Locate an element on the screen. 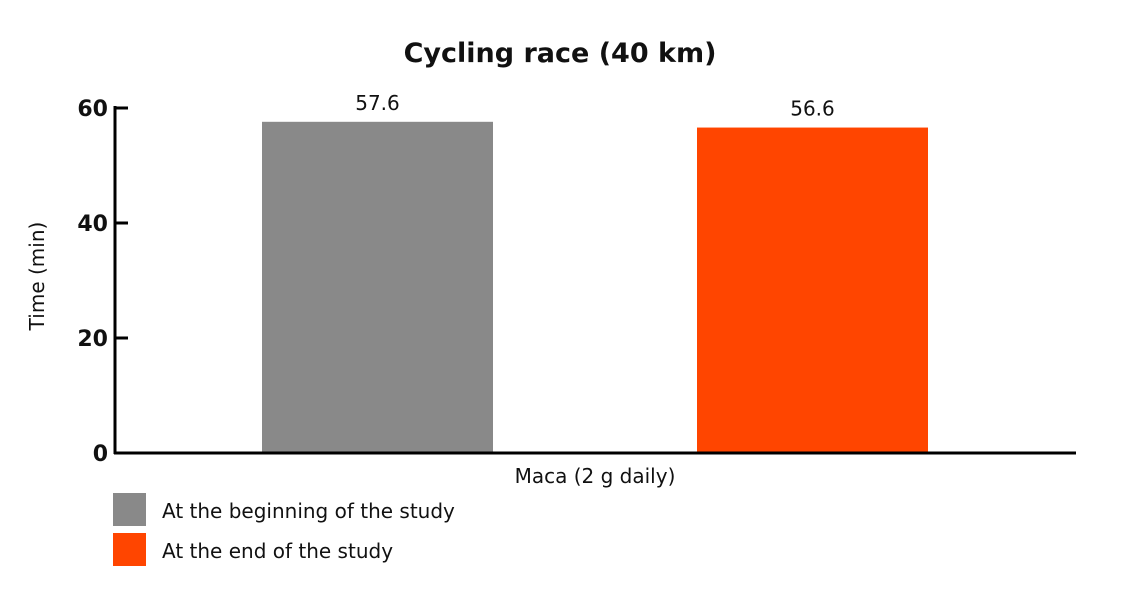 This screenshot has height=592, width=1124. y-tick-label: 40 is located at coordinates (92, 224).